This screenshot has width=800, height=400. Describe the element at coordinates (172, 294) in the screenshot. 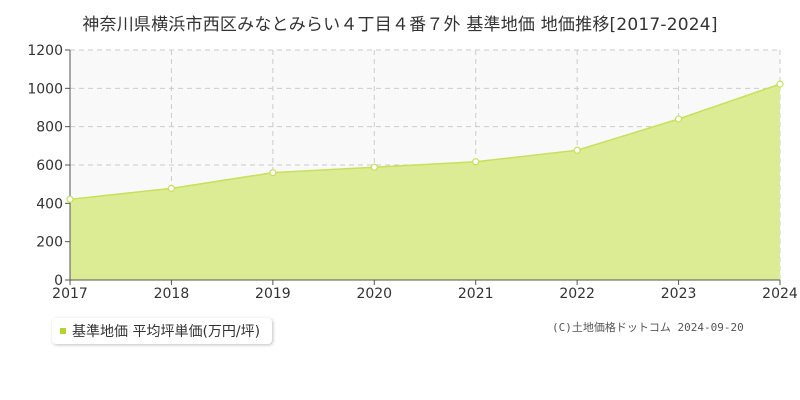

I see `x-tick-label: 2018` at that location.